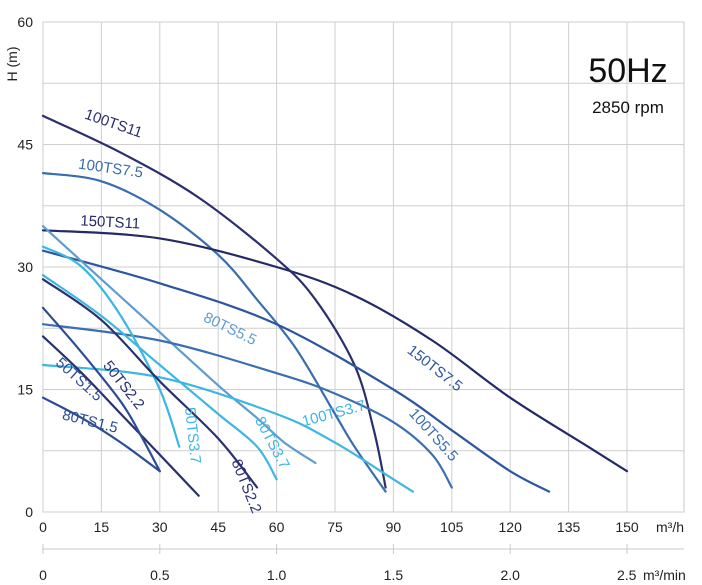 The width and height of the screenshot is (702, 585). I want to click on secondary-x-axis: 0 0.5 1.0 1.5 2.0 2.5 m³/min, so click(362, 563).